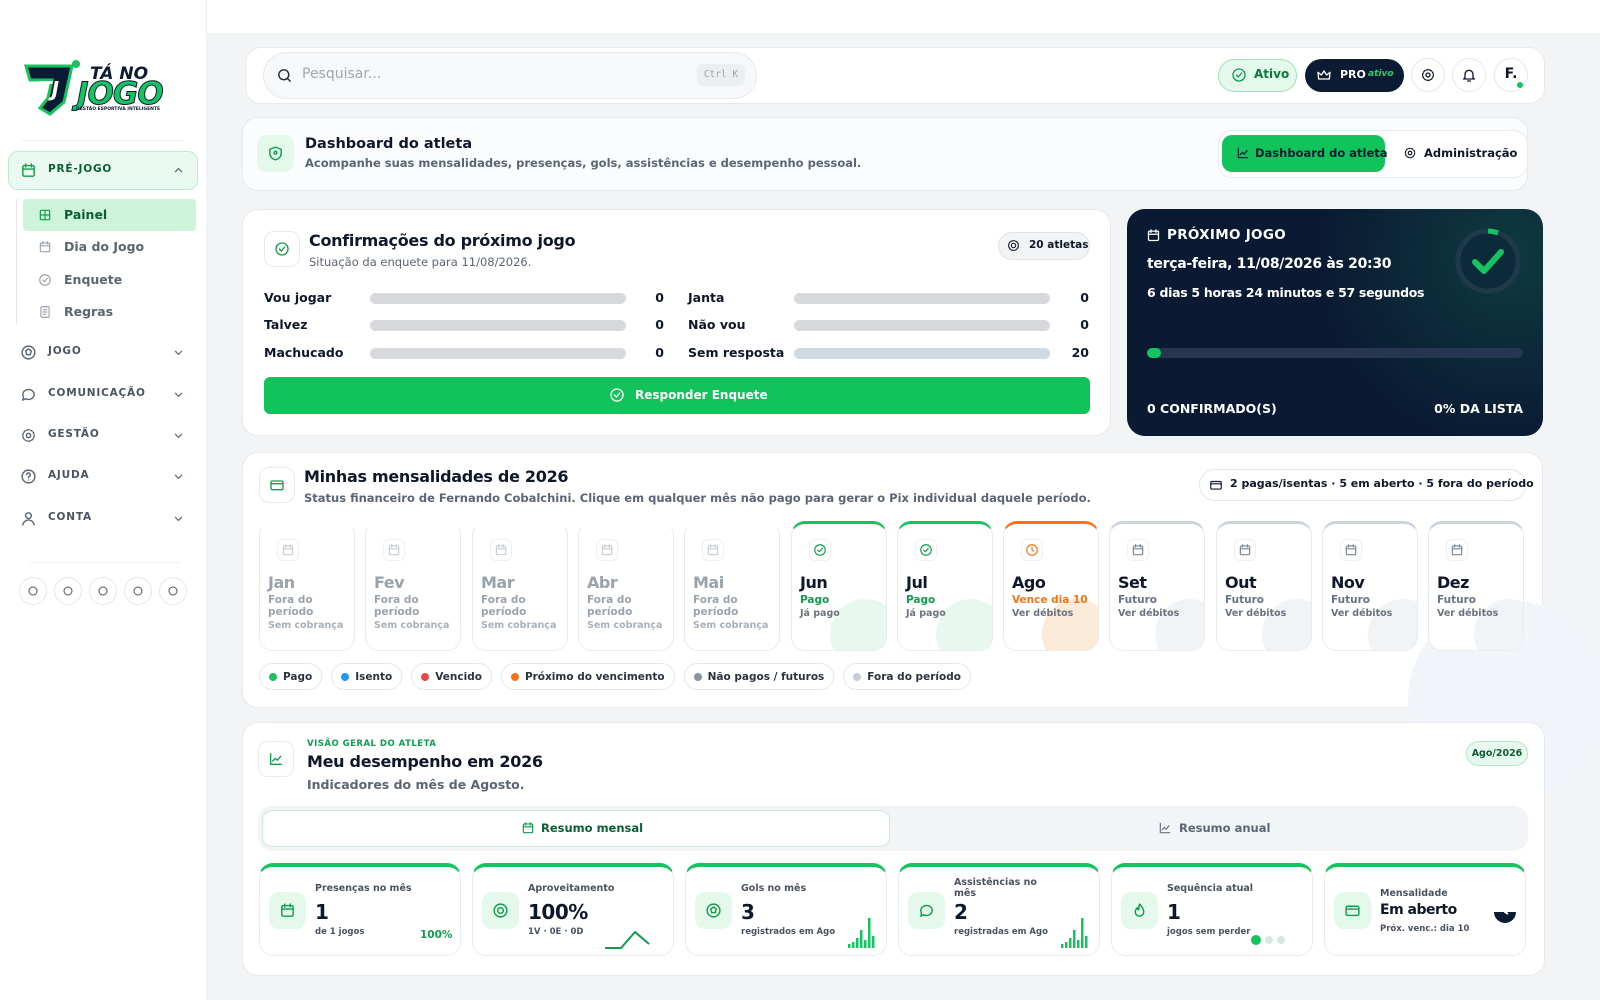  I want to click on legend-item: Não pagos / futuros, so click(759, 676).